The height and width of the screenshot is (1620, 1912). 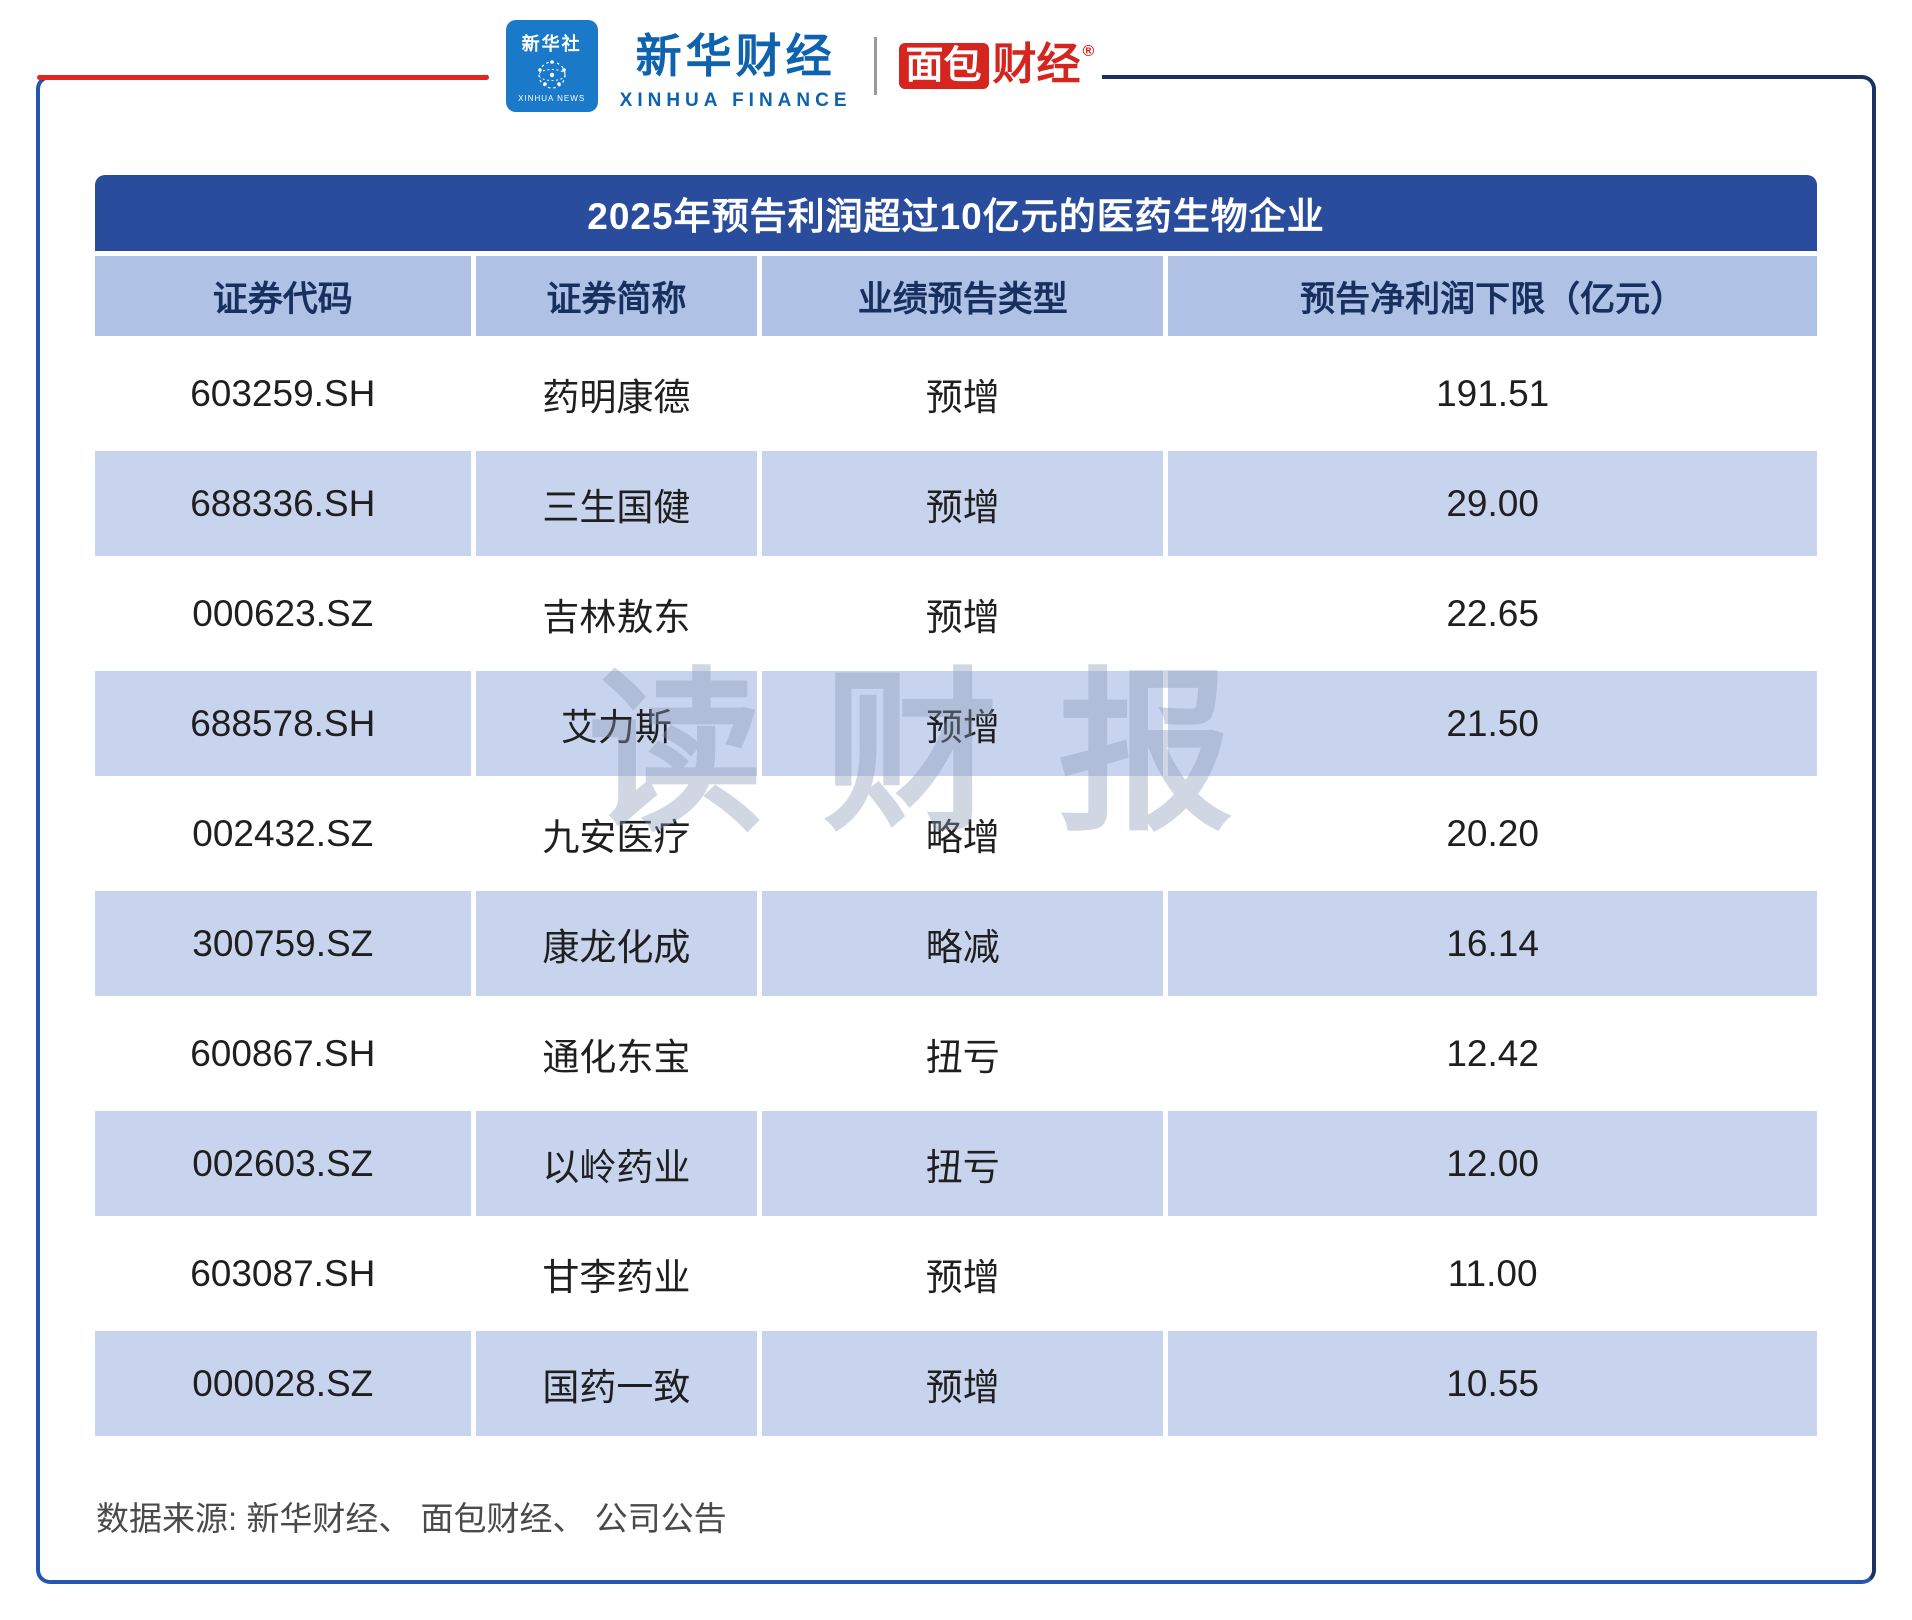 What do you see at coordinates (1492, 1383) in the screenshot?
I see `cell-profit-floor: 10.55` at bounding box center [1492, 1383].